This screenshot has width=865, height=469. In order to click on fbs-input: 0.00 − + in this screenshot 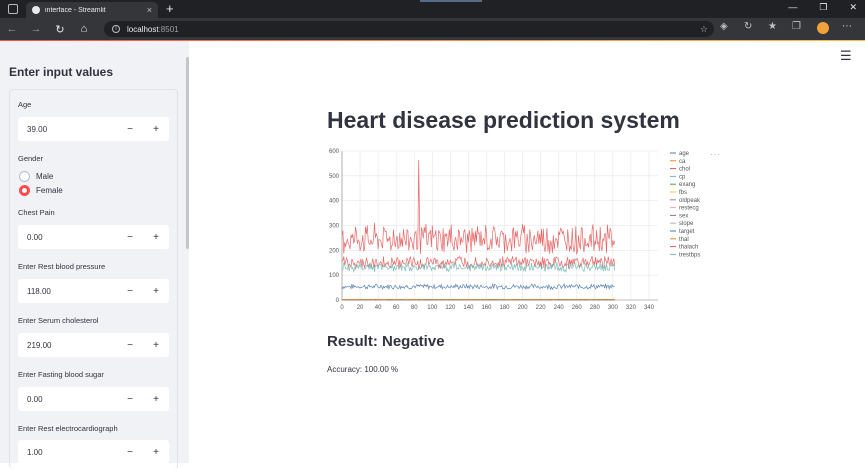, I will do `click(93, 399)`.